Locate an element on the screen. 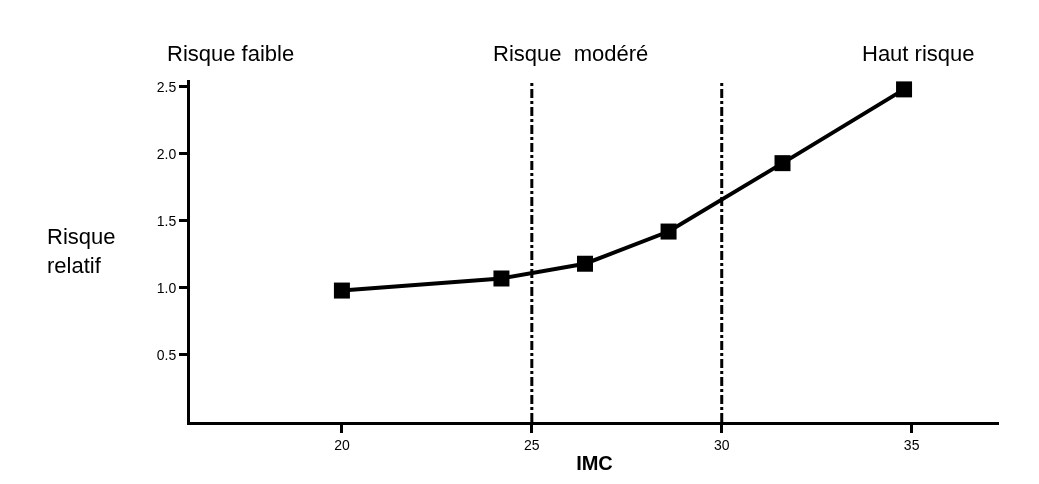 The width and height of the screenshot is (1039, 484). x-axis-title: IMC is located at coordinates (594, 463).